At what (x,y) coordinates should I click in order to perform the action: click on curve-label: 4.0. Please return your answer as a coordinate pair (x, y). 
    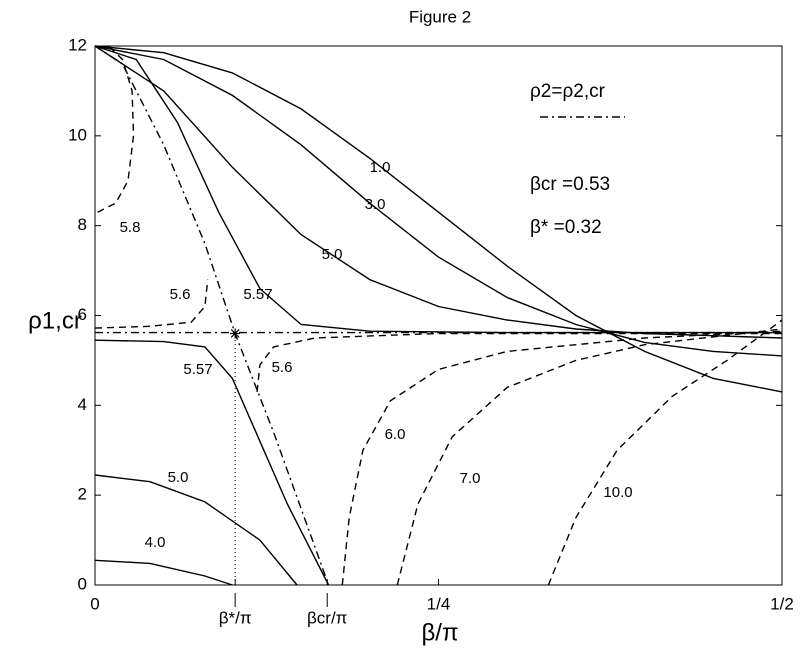
    Looking at the image, I should click on (155, 542).